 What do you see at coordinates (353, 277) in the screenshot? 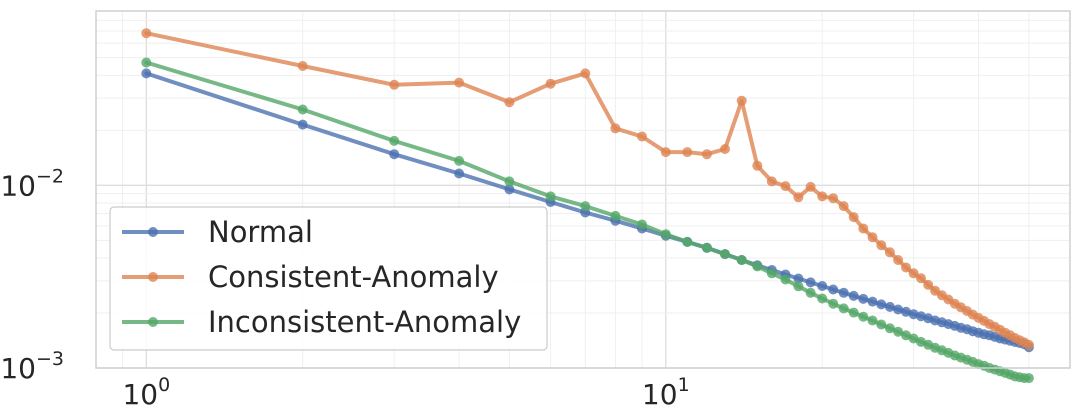
I see `legend-label: Consistent-Anomaly` at bounding box center [353, 277].